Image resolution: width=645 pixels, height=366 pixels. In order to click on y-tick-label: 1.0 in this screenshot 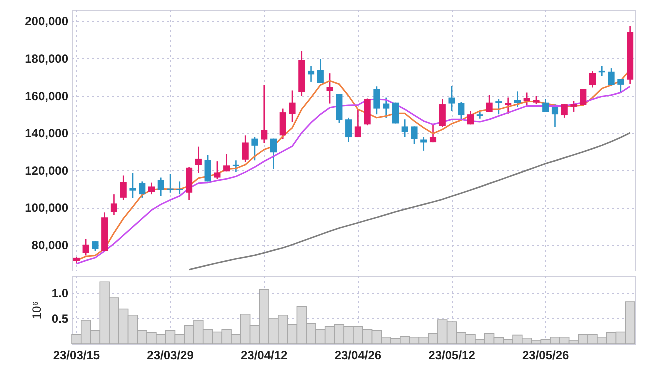, I will do `click(60, 293)`.